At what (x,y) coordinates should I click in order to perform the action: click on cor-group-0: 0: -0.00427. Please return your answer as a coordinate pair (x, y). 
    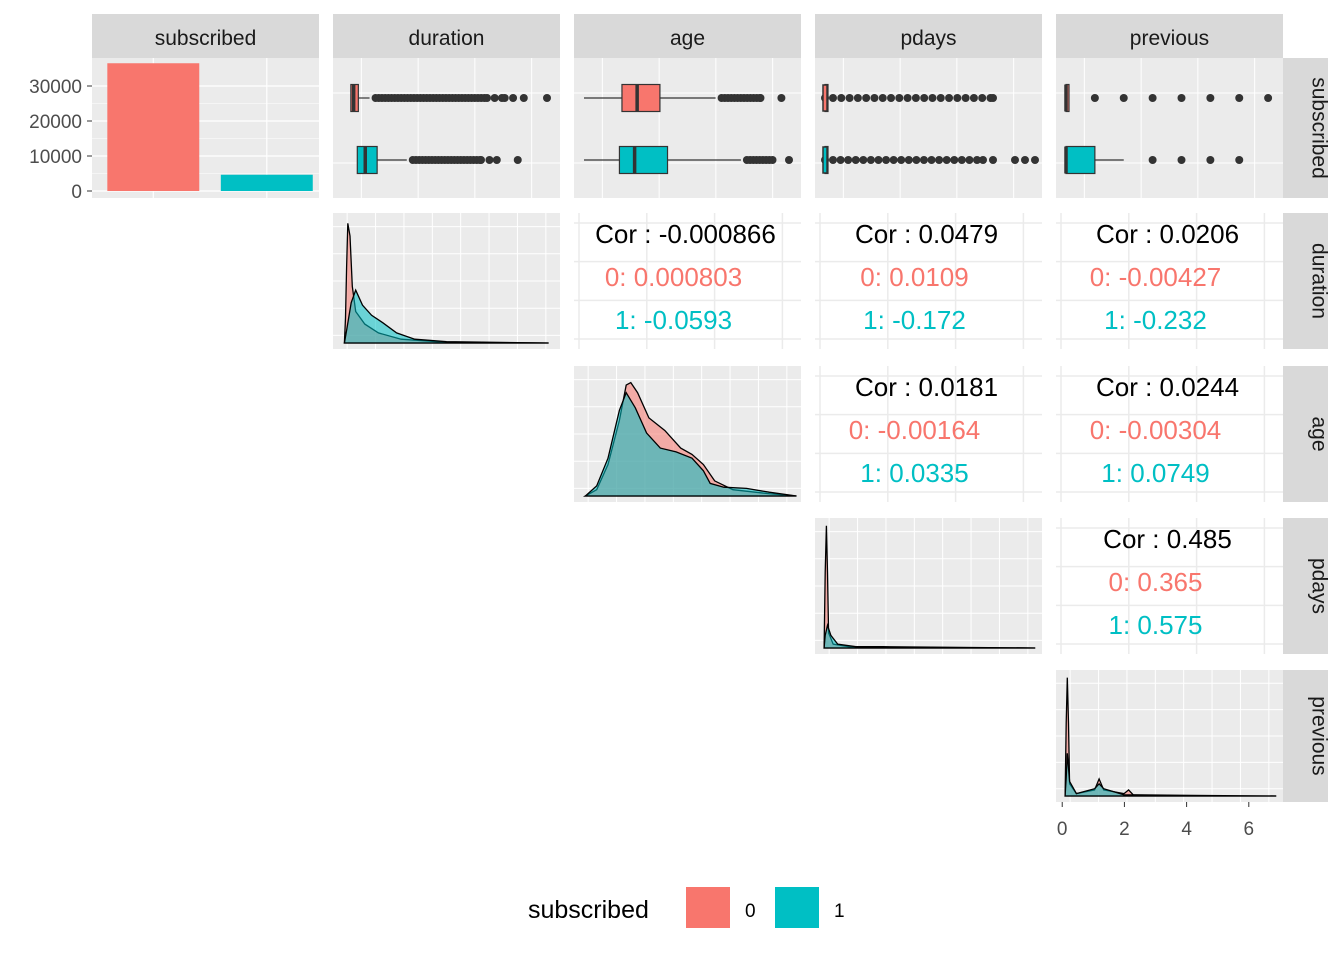
    Looking at the image, I should click on (1156, 277).